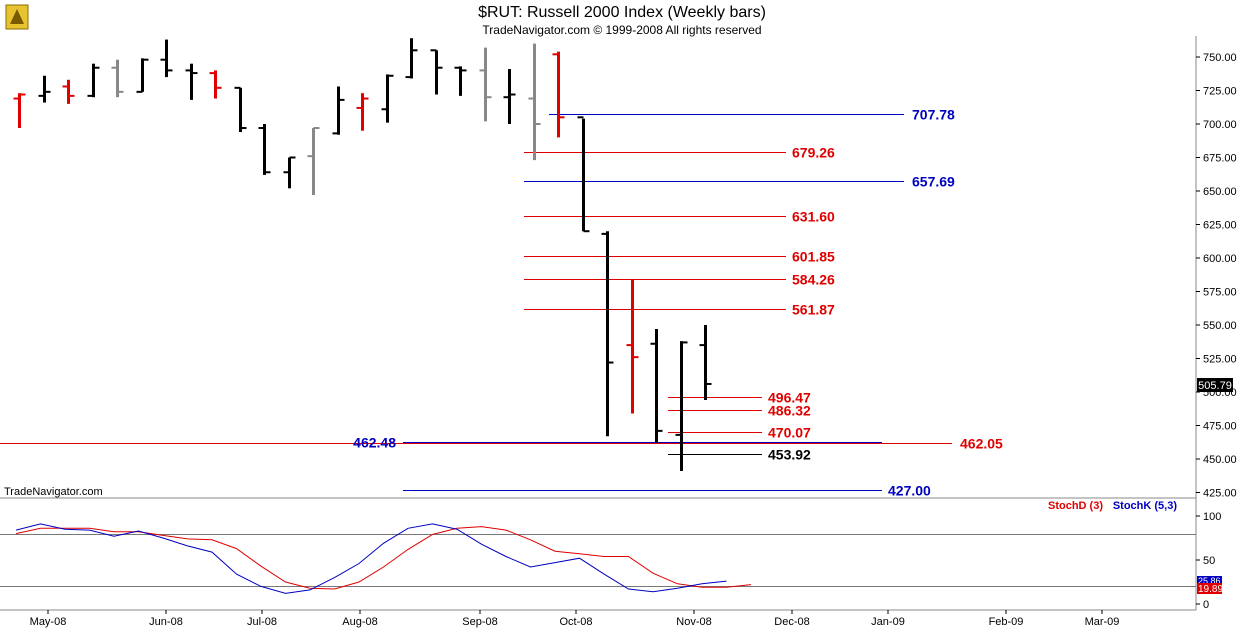 This screenshot has width=1245, height=631. I want to click on stochk-last-box, so click(1209, 580).